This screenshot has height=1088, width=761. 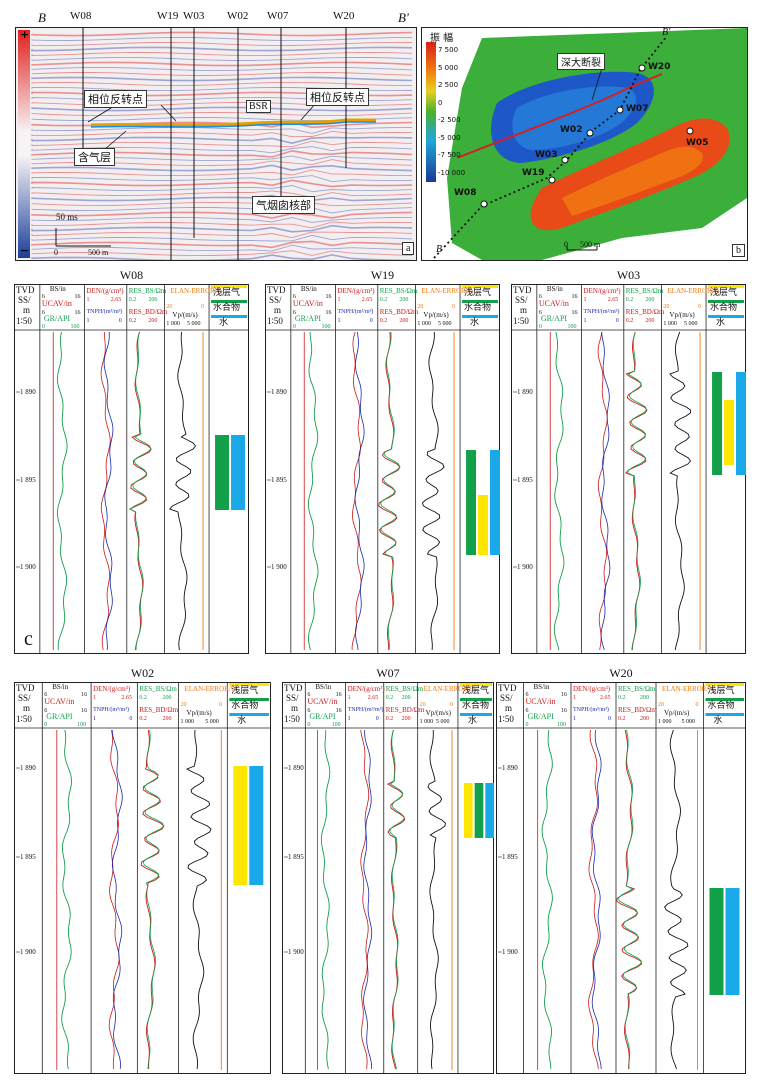 What do you see at coordinates (442, 38) in the screenshot?
I see `amp-title: 振 幅` at bounding box center [442, 38].